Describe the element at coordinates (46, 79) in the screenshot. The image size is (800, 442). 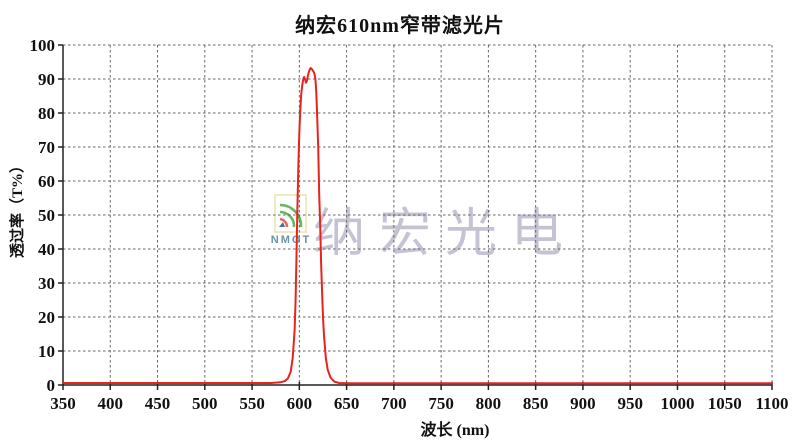
I see `y-tick-label: 90` at that location.